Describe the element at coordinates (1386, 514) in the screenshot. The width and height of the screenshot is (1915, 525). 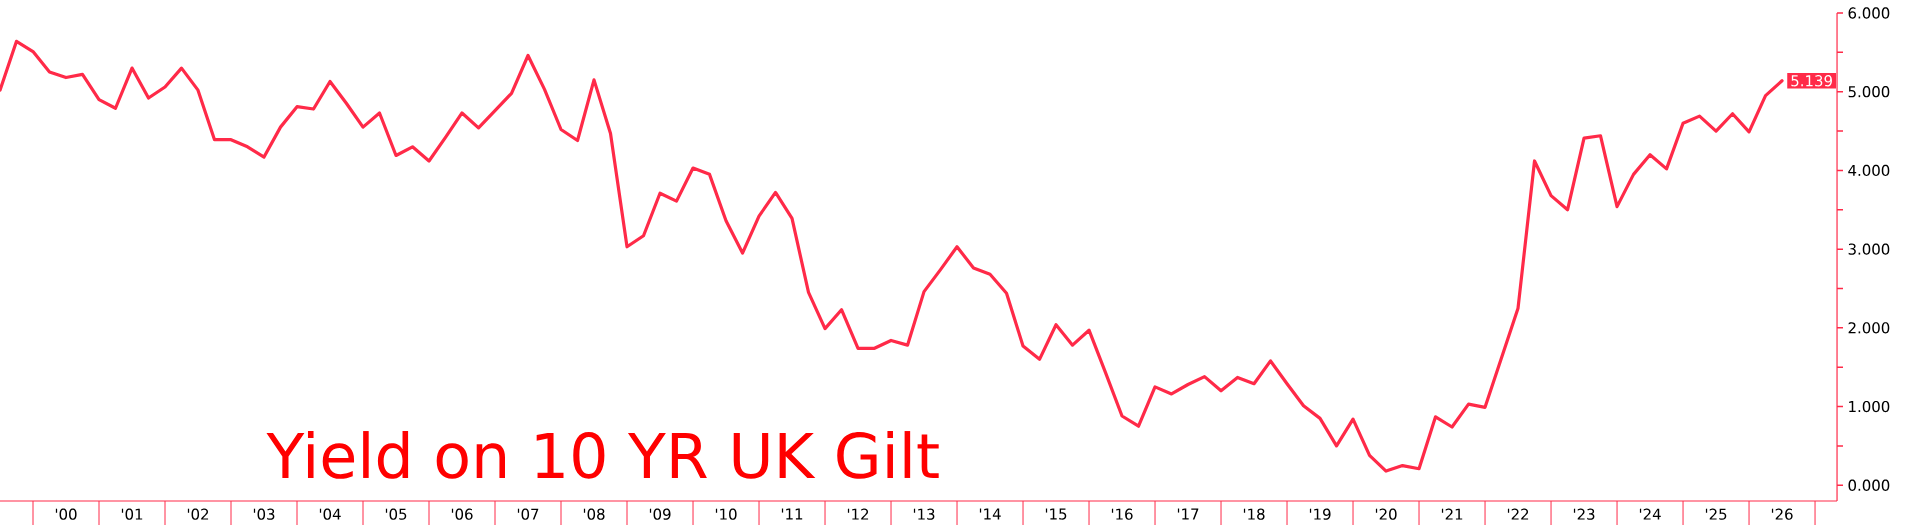
I see `x-tick-label: '20` at that location.